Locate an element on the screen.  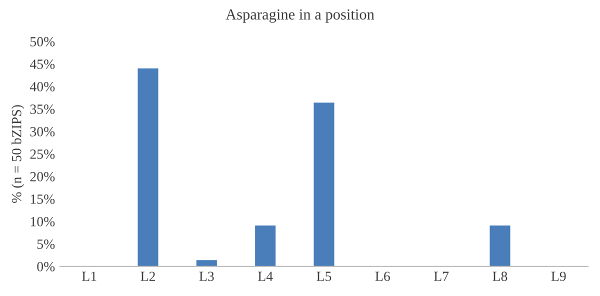
x-tick-label: L9 is located at coordinates (558, 277).